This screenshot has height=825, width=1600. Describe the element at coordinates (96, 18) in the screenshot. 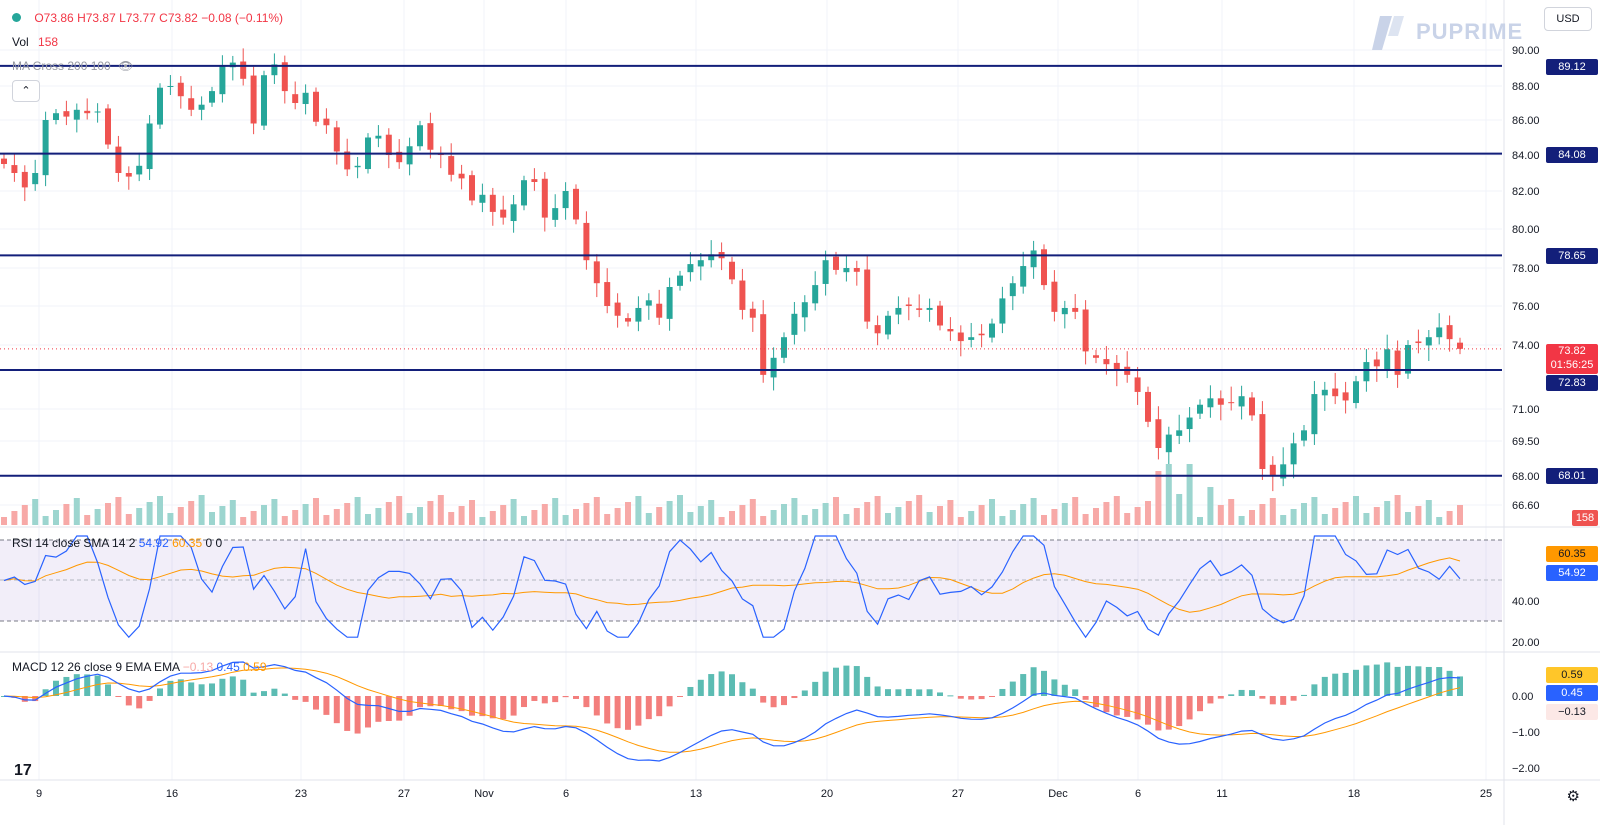

I see `high-value: H73.87` at that location.